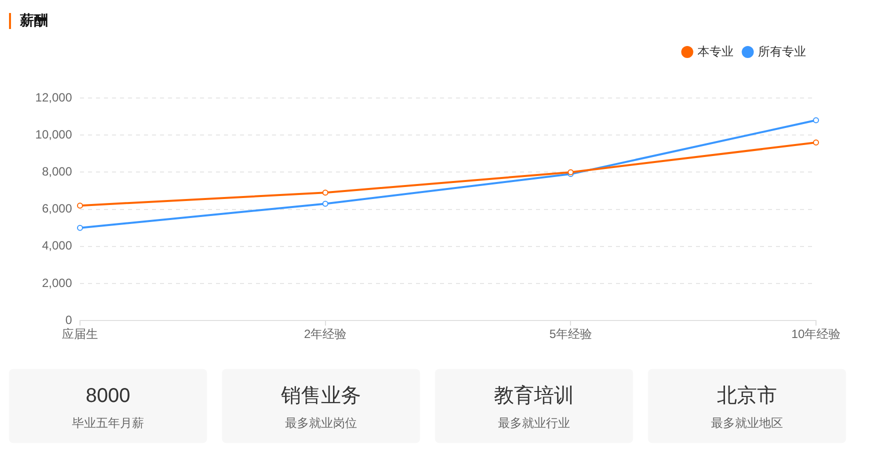  I want to click on text: 销售业务, so click(321, 396).